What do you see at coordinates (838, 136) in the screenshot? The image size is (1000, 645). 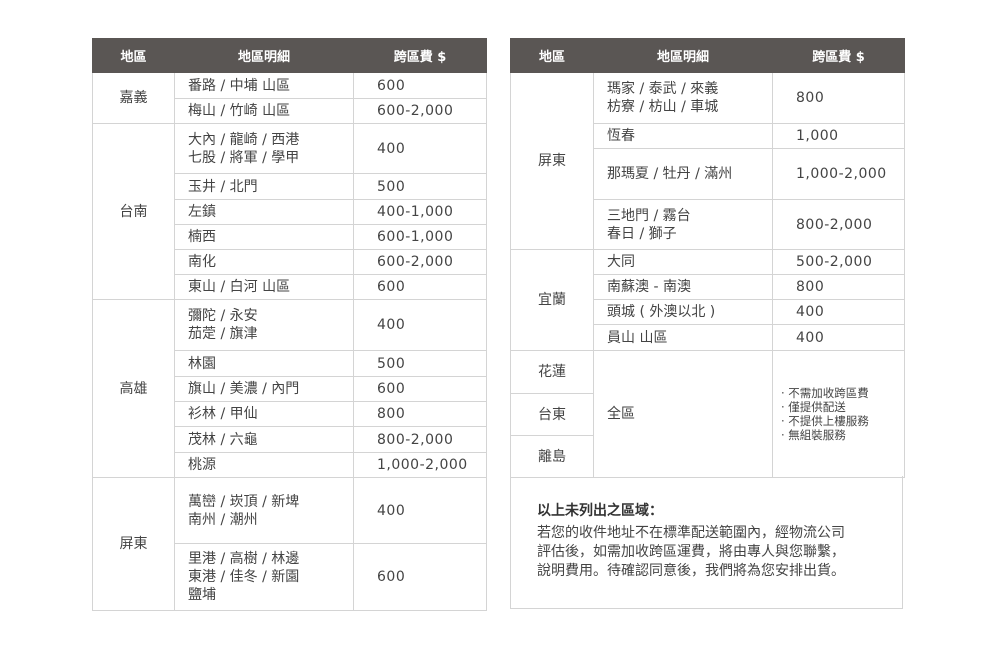 I see `fee-cell: 1,000` at bounding box center [838, 136].